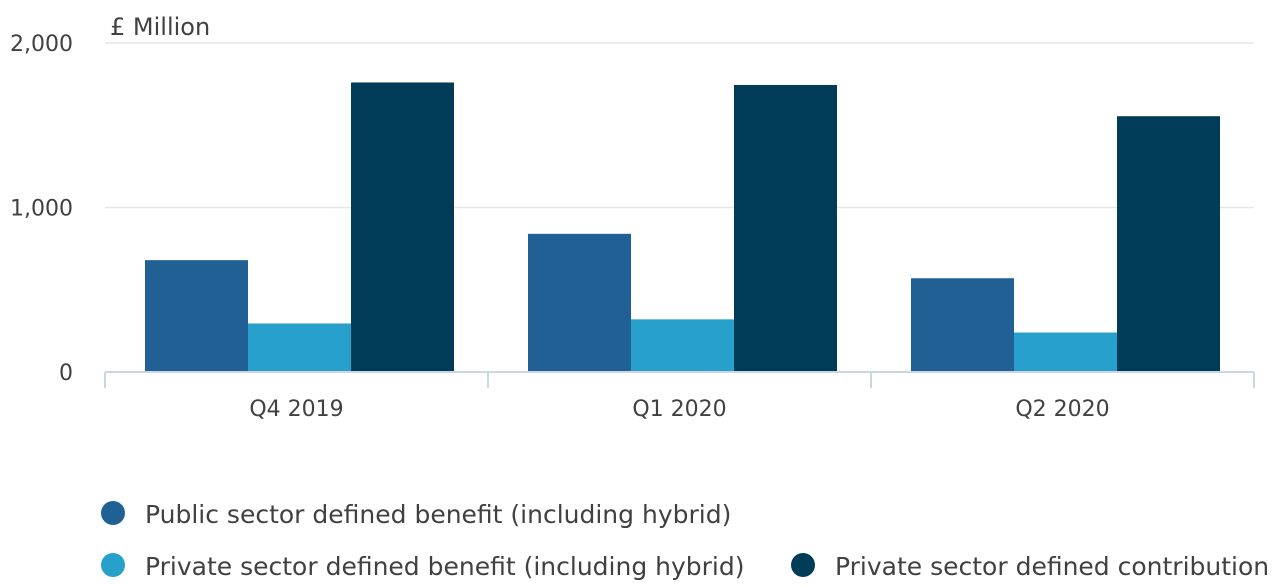  Describe the element at coordinates (41, 209) in the screenshot. I see `y-tick-label: 1,000` at that location.